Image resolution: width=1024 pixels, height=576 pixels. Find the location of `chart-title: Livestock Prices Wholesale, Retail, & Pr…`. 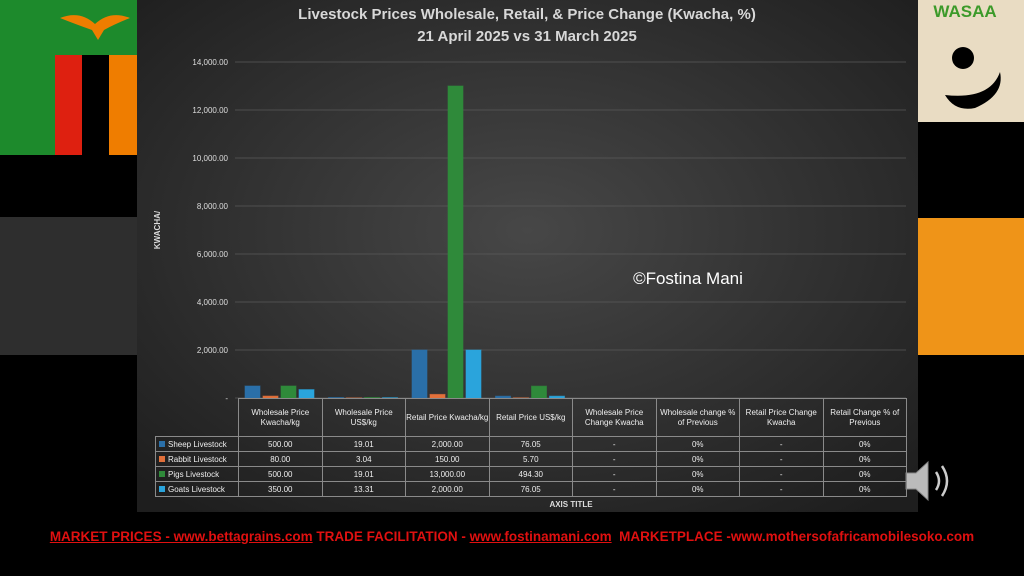

chart-title: Livestock Prices Wholesale, Retail, & Pr… is located at coordinates (527, 14).